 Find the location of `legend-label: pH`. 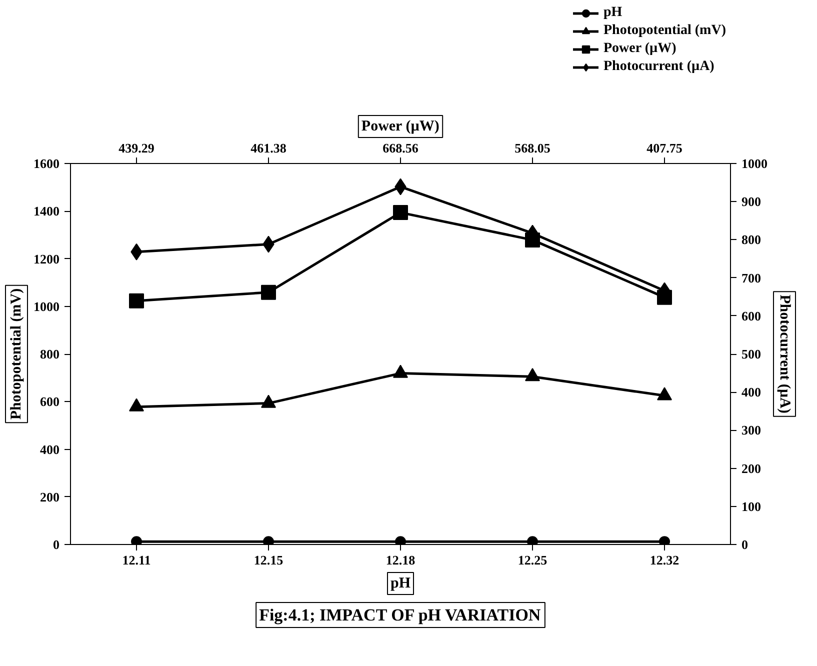

legend-label: pH is located at coordinates (614, 13).